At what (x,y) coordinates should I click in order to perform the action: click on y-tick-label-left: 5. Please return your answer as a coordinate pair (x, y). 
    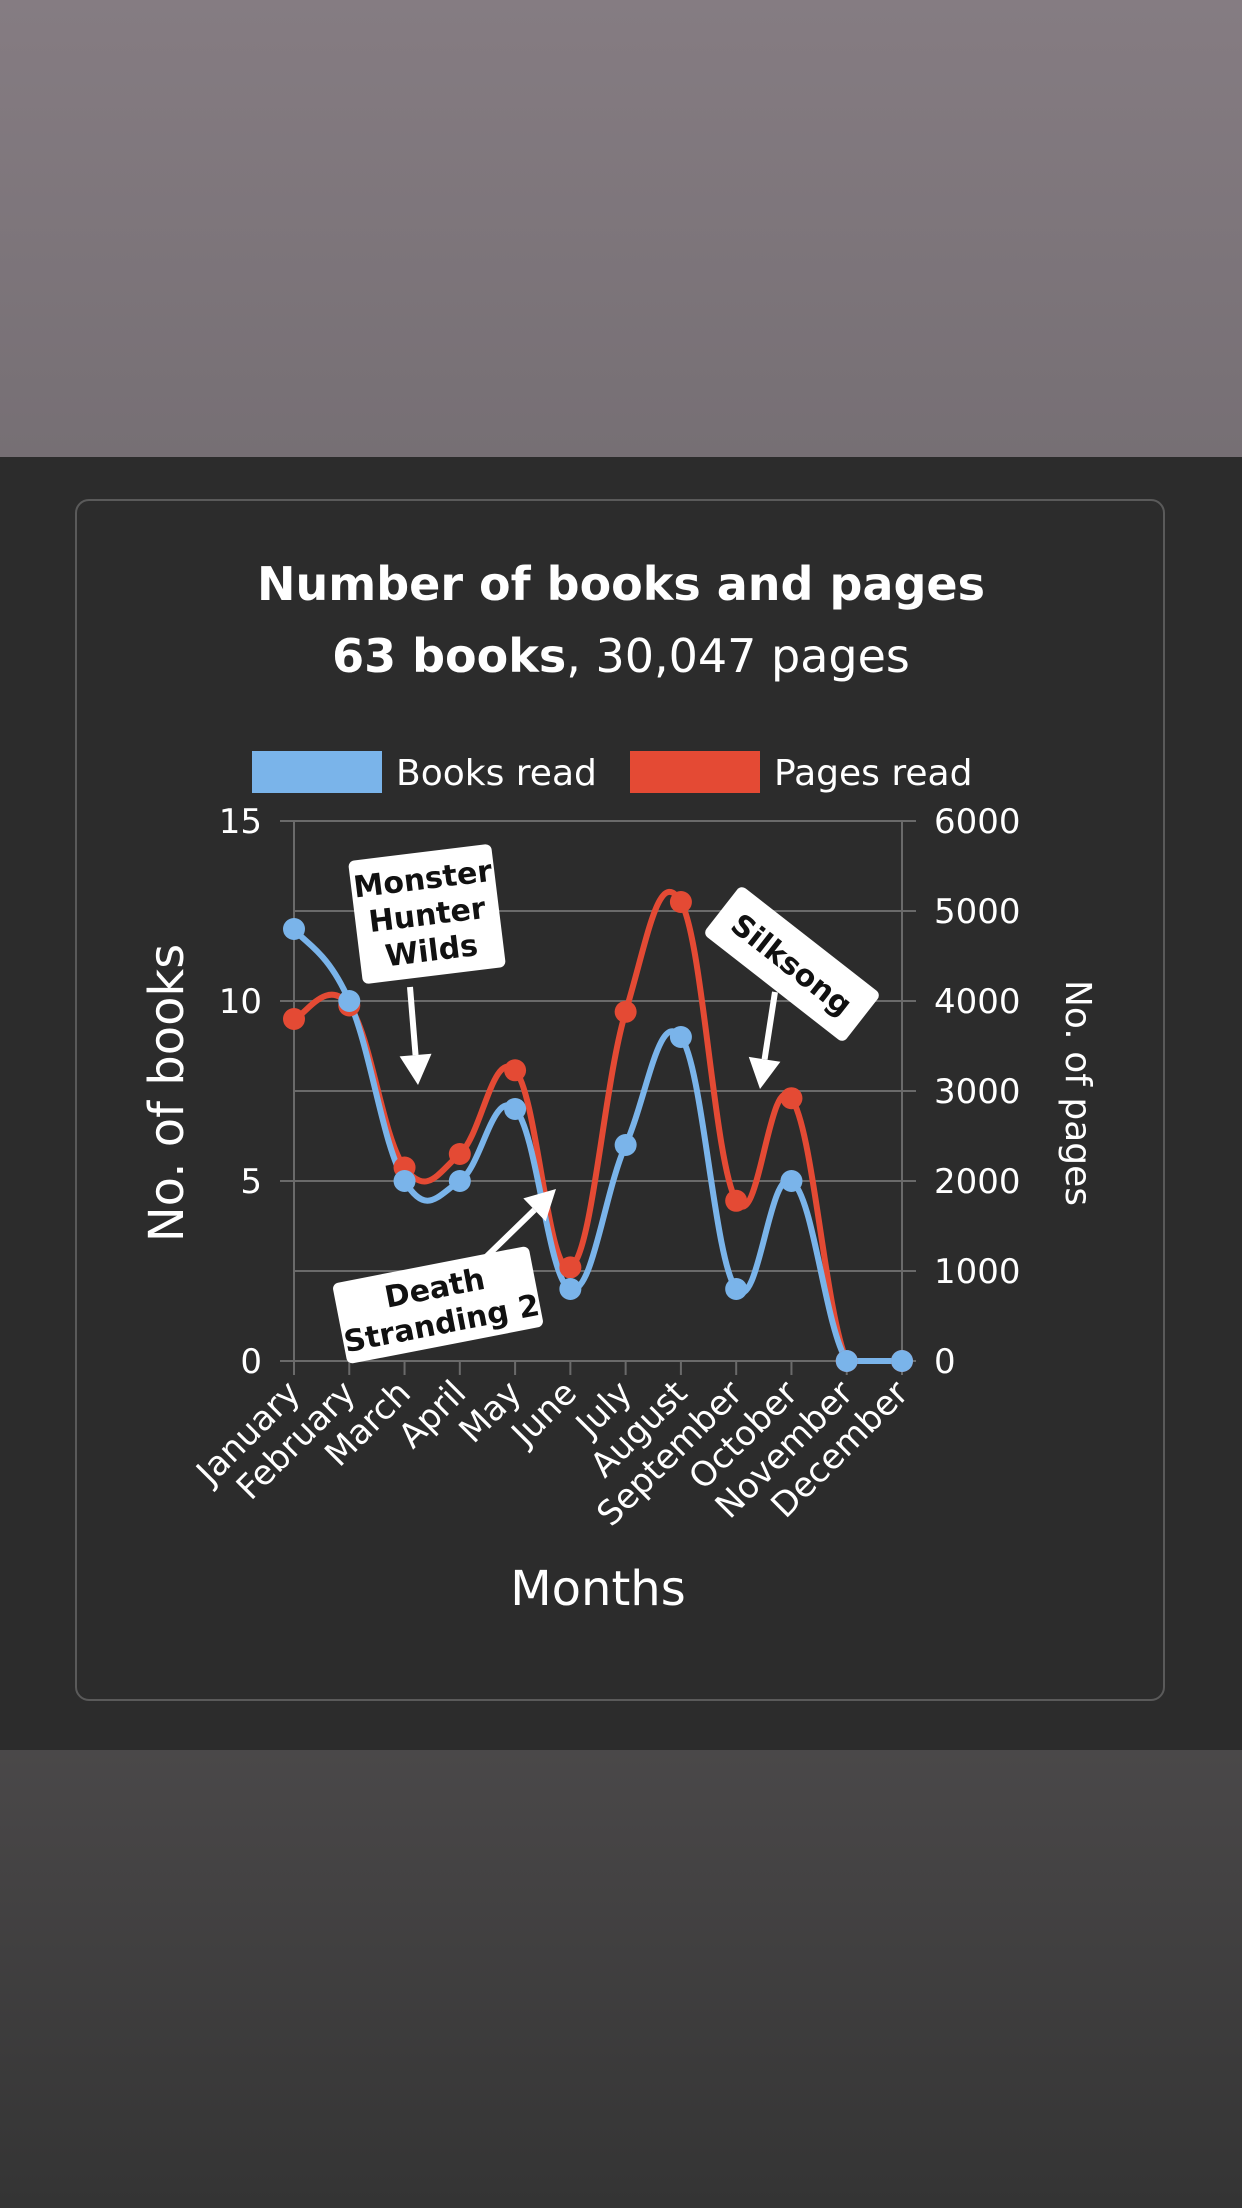
    Looking at the image, I should click on (251, 1182).